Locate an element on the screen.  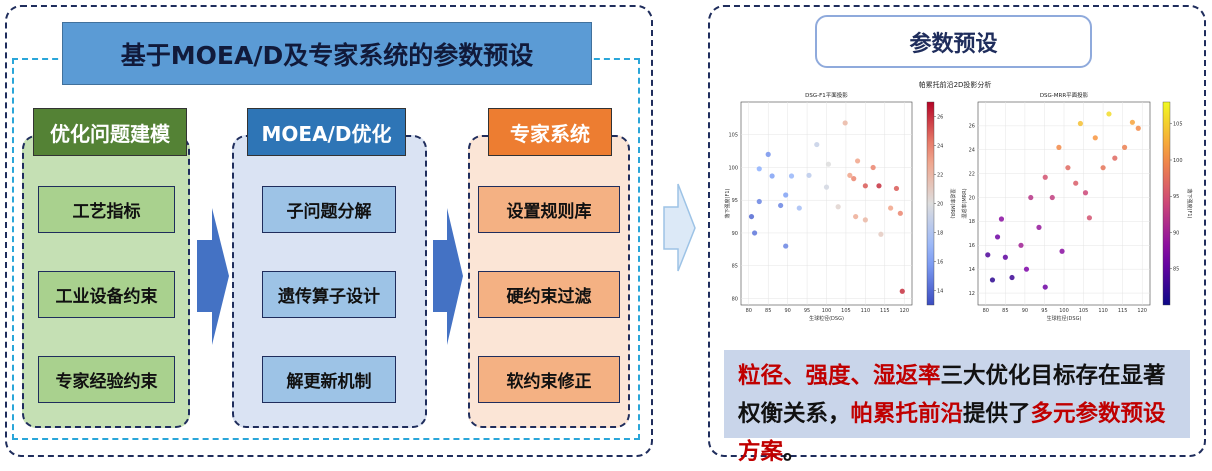
column-item: 设置规则库 is located at coordinates (549, 209).